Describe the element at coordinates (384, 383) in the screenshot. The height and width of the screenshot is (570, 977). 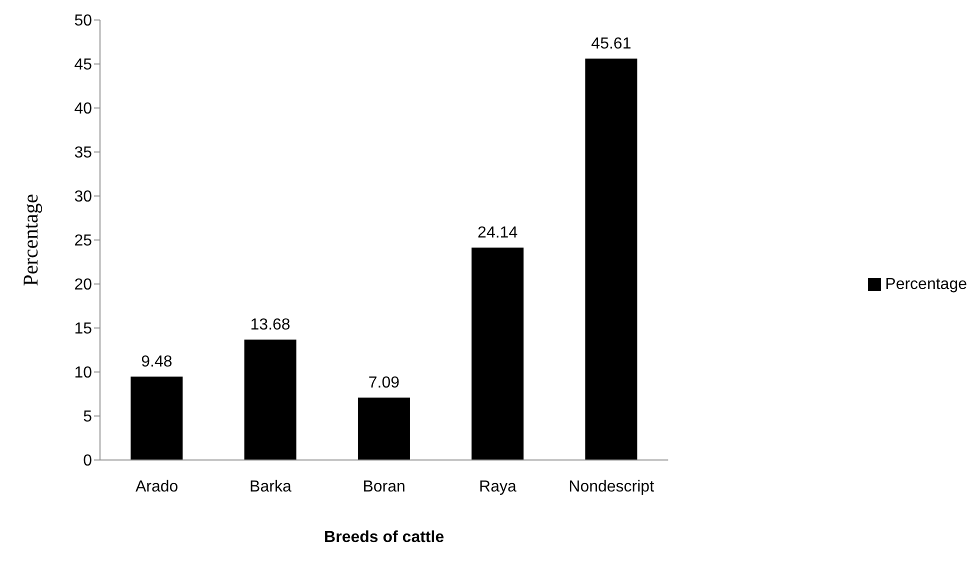
I see `data-label: 7.09` at that location.